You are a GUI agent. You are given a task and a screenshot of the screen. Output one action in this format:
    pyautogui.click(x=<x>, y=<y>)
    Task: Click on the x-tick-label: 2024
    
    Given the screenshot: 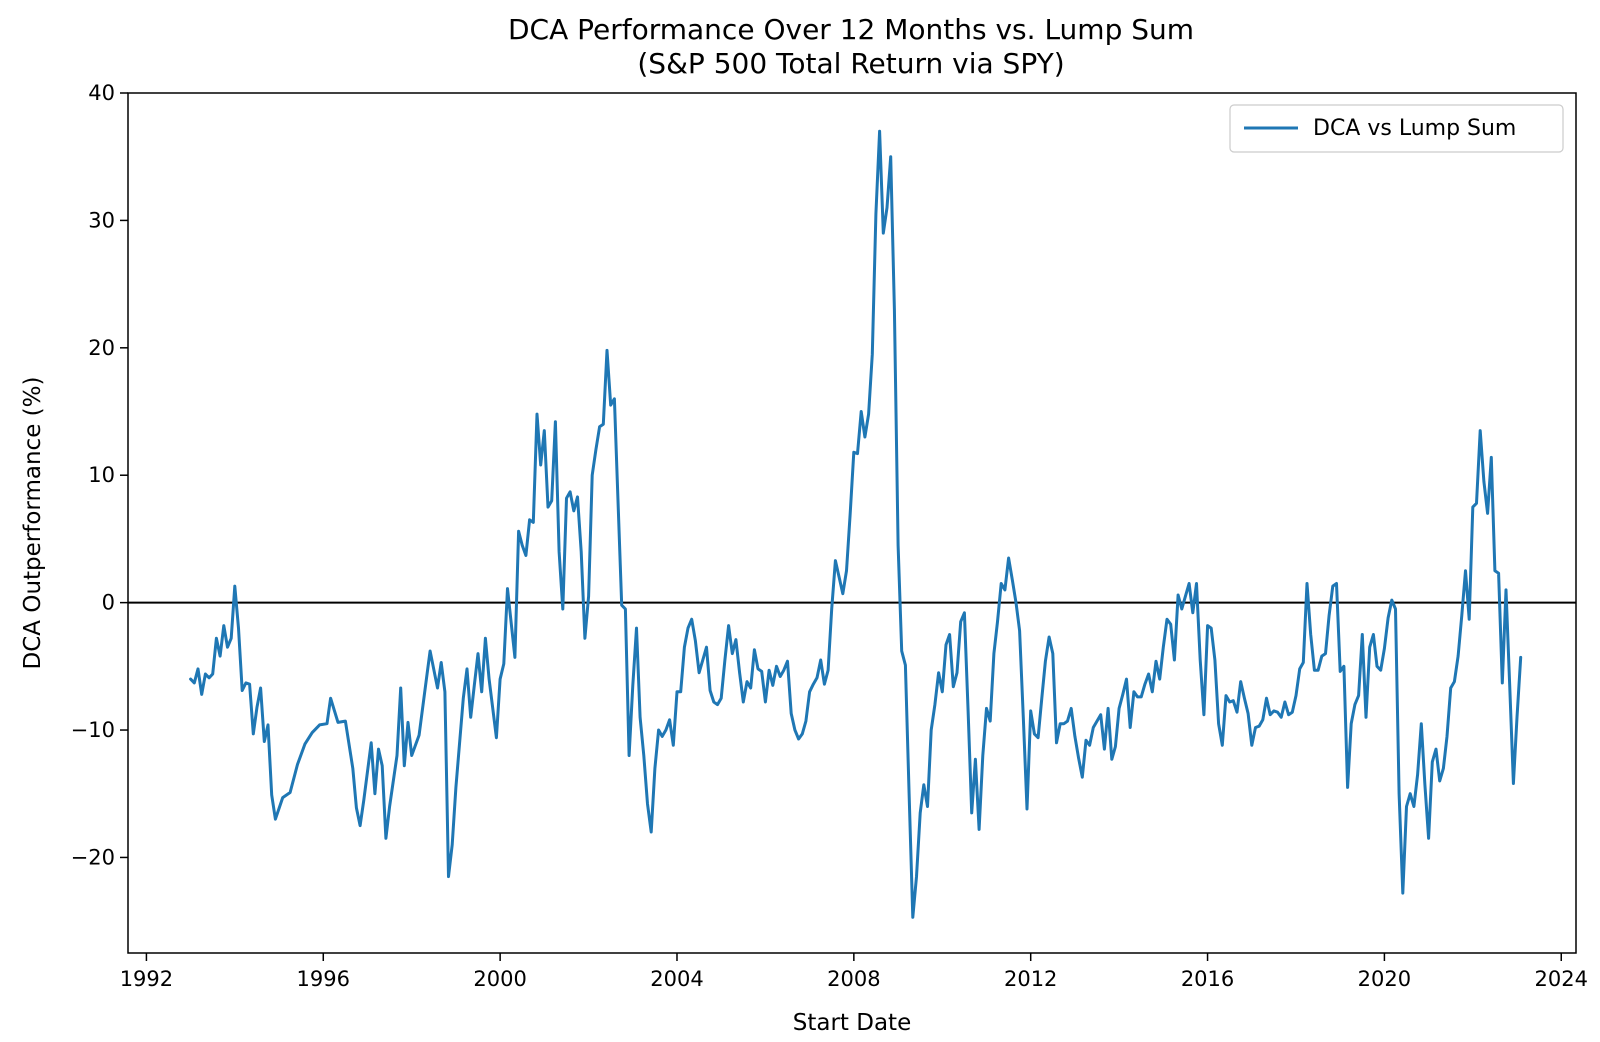 What is the action you would take?
    pyautogui.click(x=1561, y=979)
    